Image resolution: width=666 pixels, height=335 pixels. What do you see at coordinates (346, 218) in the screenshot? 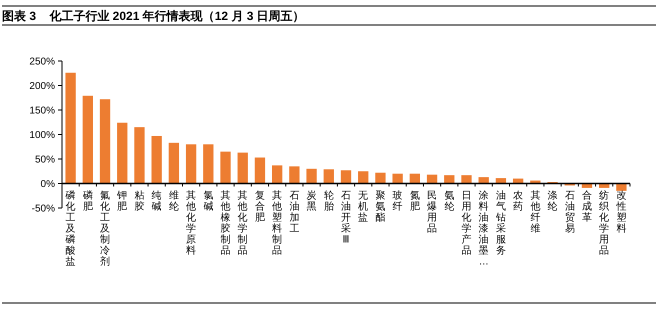
I see `x-tick-label: 石油开采Ⅲ` at bounding box center [346, 218].